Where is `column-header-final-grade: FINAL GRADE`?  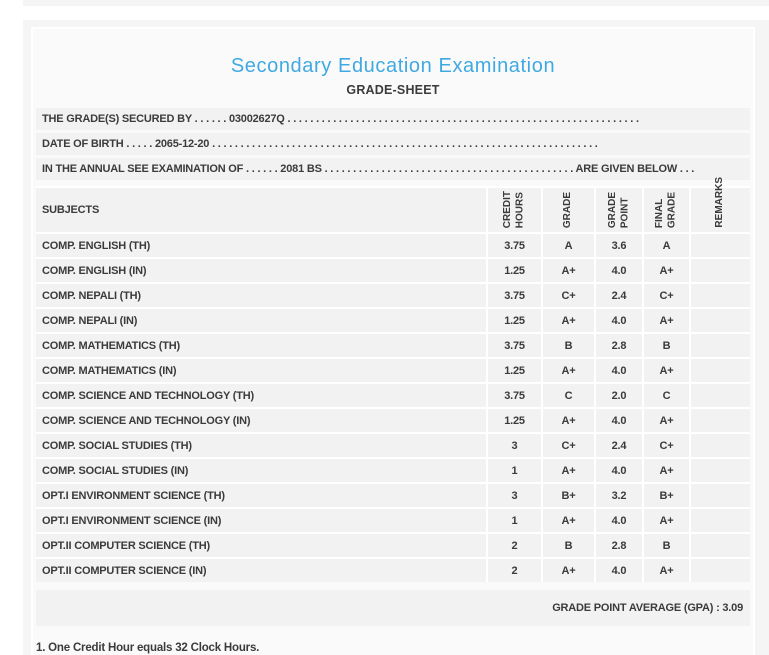
column-header-final-grade: FINAL GRADE is located at coordinates (666, 210).